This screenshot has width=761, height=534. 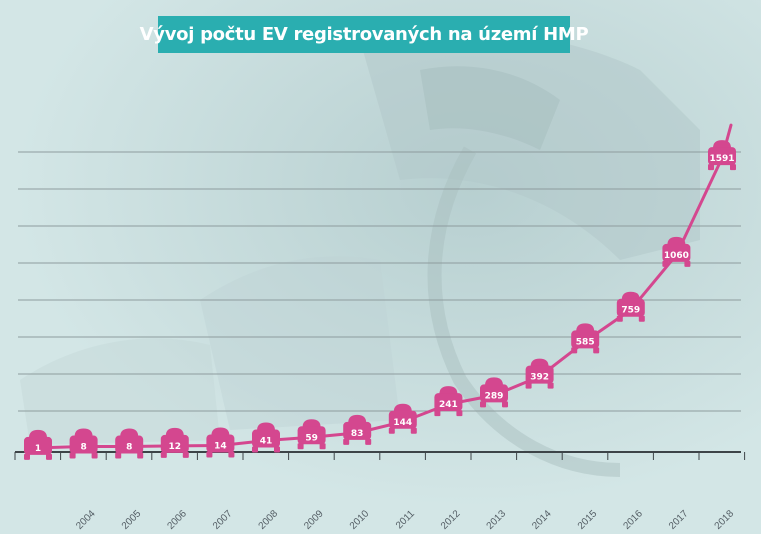 I want to click on data-label: 41, so click(x=266, y=442).